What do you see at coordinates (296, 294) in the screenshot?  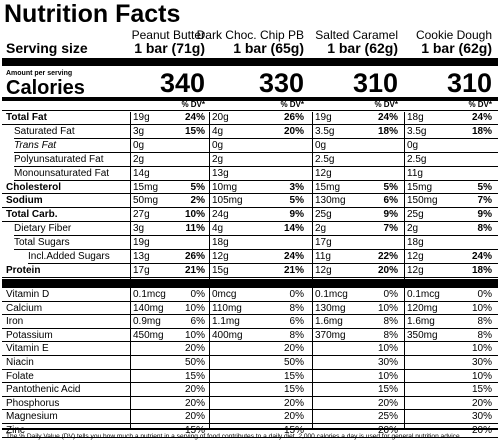 I see `daily-value: 0%` at bounding box center [296, 294].